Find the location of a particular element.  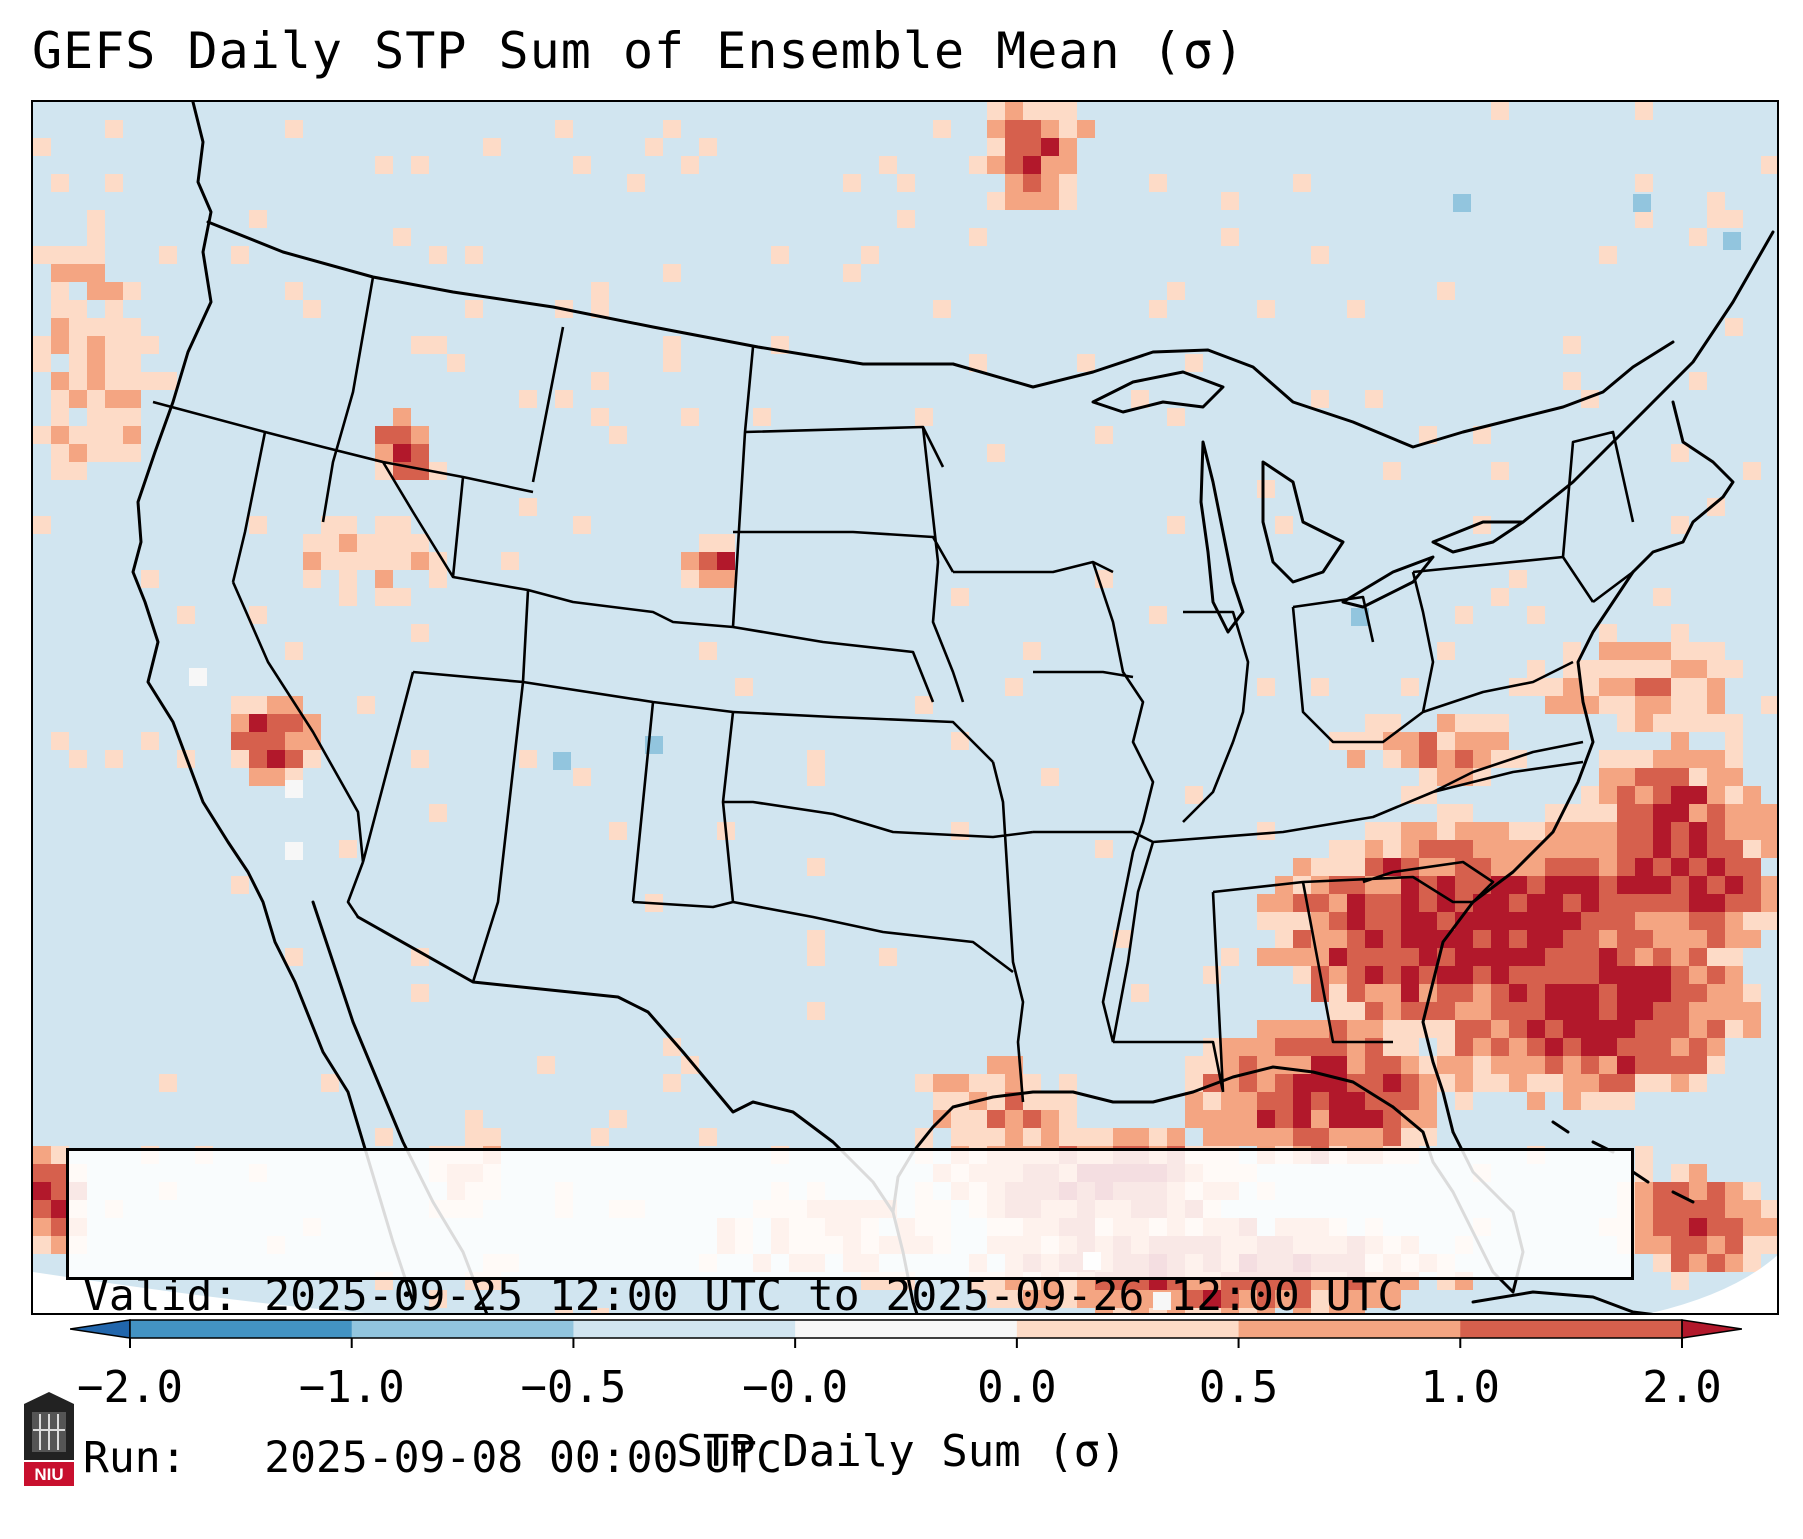

lake-superior is located at coordinates (1158, 392).